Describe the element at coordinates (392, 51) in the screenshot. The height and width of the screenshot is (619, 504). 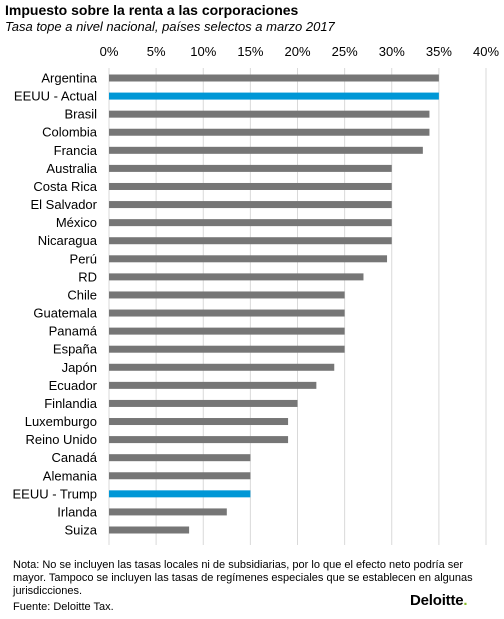
I see `x-tick-label: 30%` at that location.